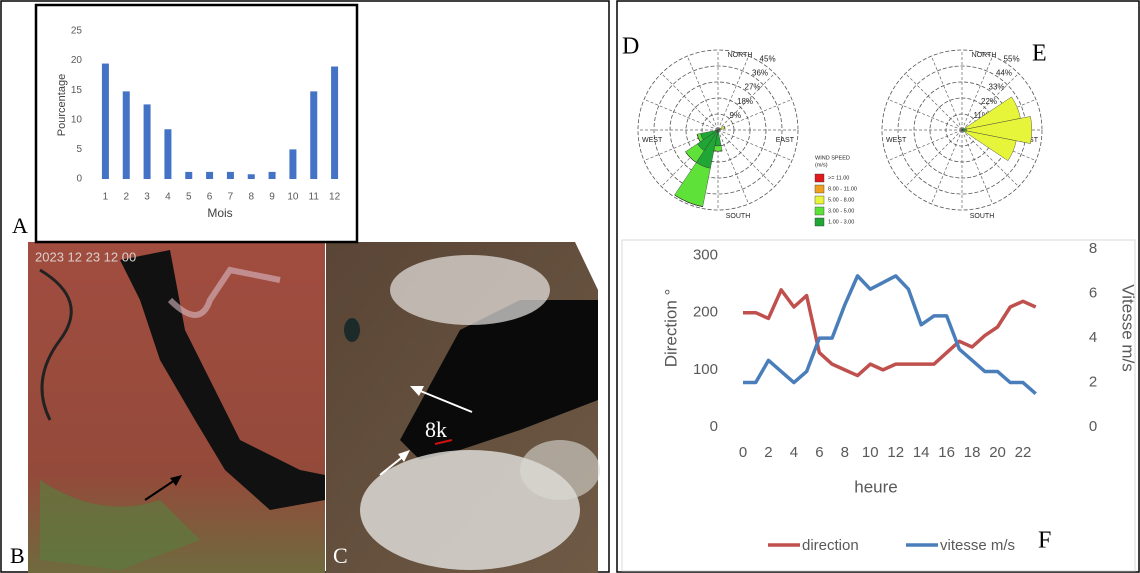 The width and height of the screenshot is (1140, 573). I want to click on y2-tick-label: 8, so click(1093, 248).